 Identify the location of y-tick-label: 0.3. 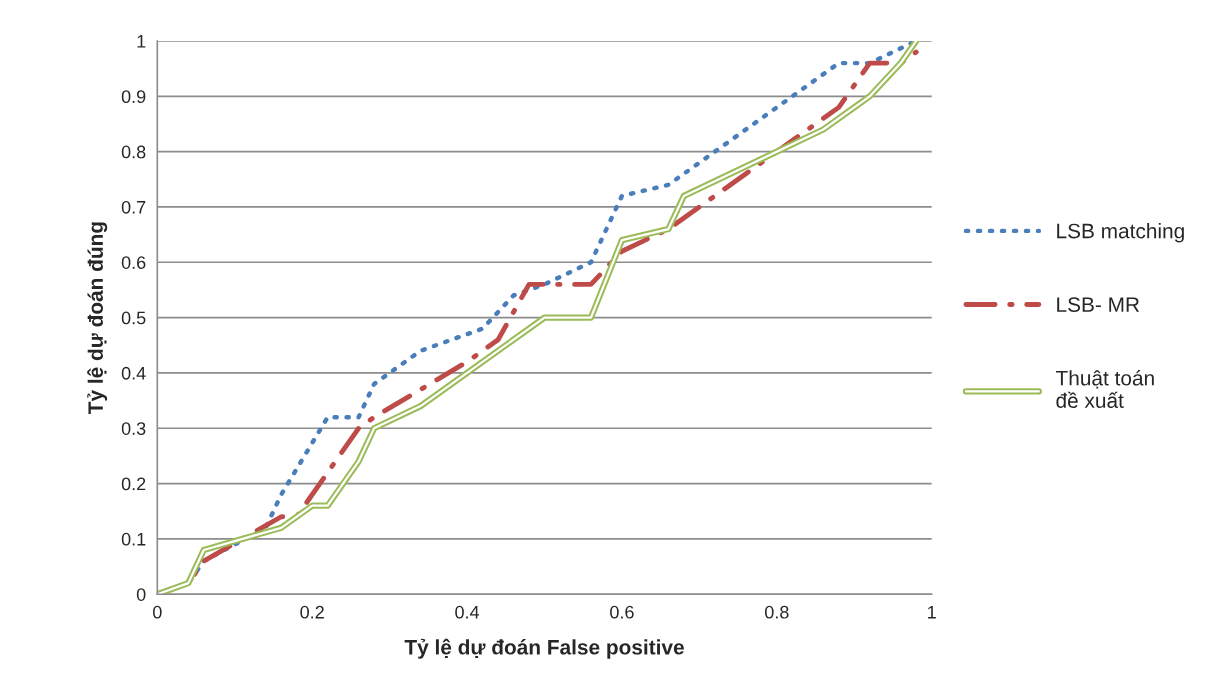
(133, 428).